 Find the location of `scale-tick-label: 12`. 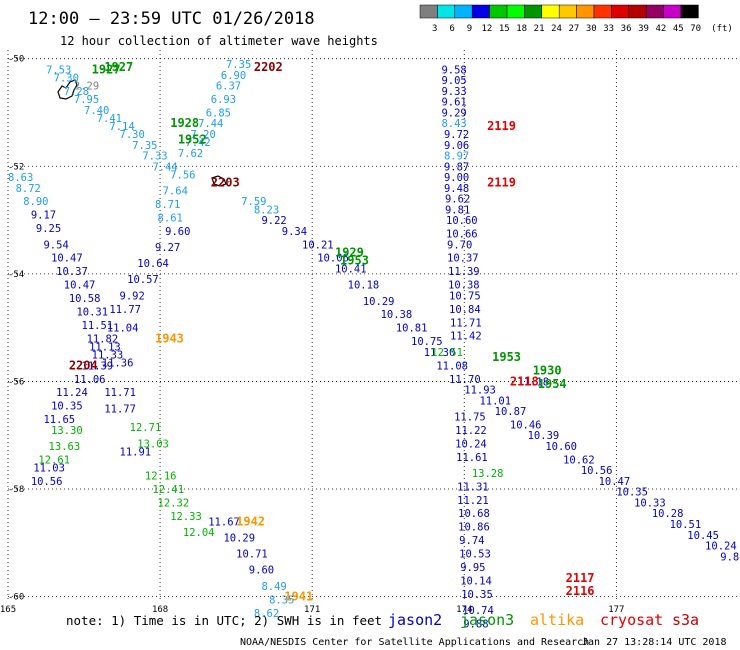

scale-tick-label: 12 is located at coordinates (486, 29).